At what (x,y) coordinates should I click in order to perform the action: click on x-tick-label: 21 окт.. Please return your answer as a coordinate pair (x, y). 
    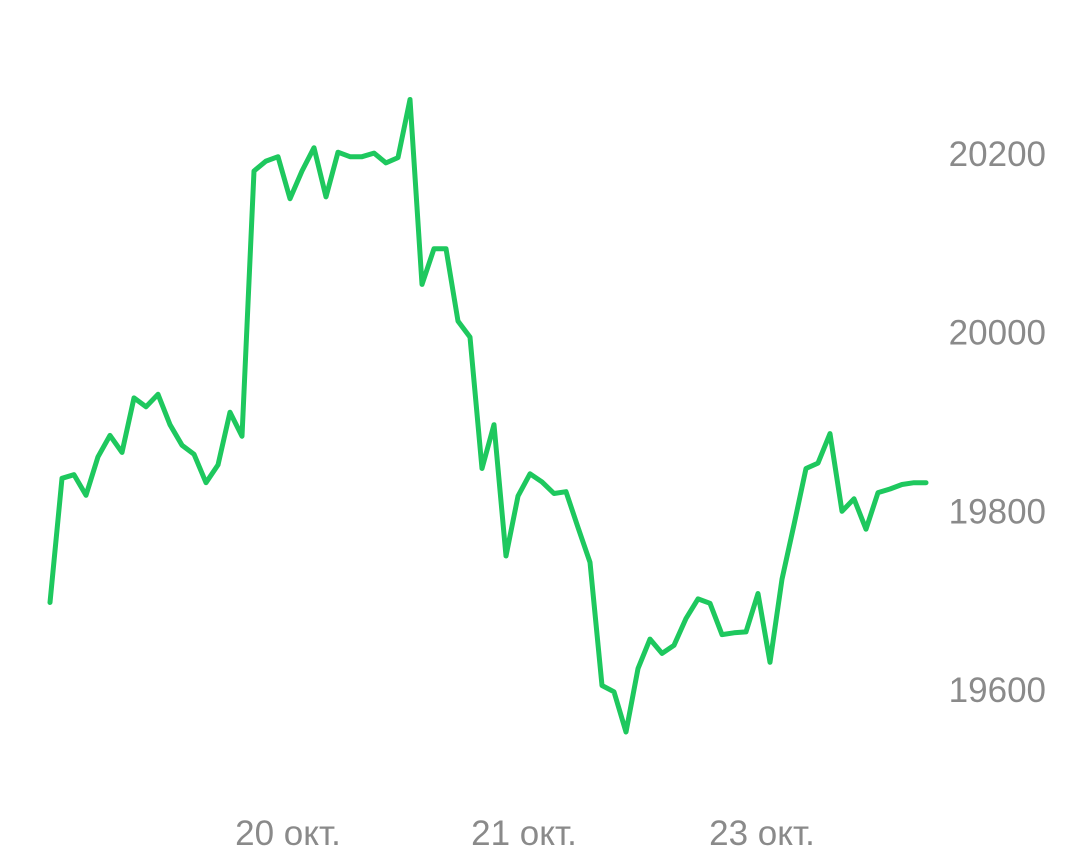
    Looking at the image, I should click on (524, 833).